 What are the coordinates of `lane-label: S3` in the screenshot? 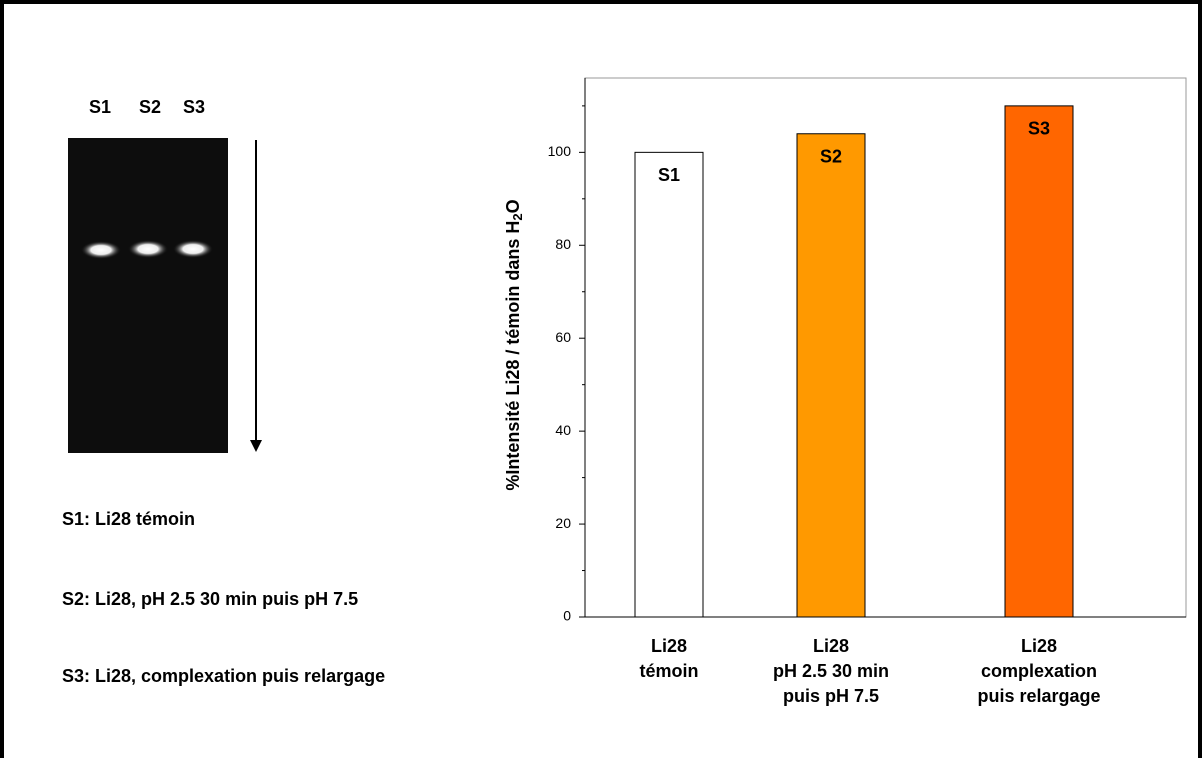 It's located at (194, 107).